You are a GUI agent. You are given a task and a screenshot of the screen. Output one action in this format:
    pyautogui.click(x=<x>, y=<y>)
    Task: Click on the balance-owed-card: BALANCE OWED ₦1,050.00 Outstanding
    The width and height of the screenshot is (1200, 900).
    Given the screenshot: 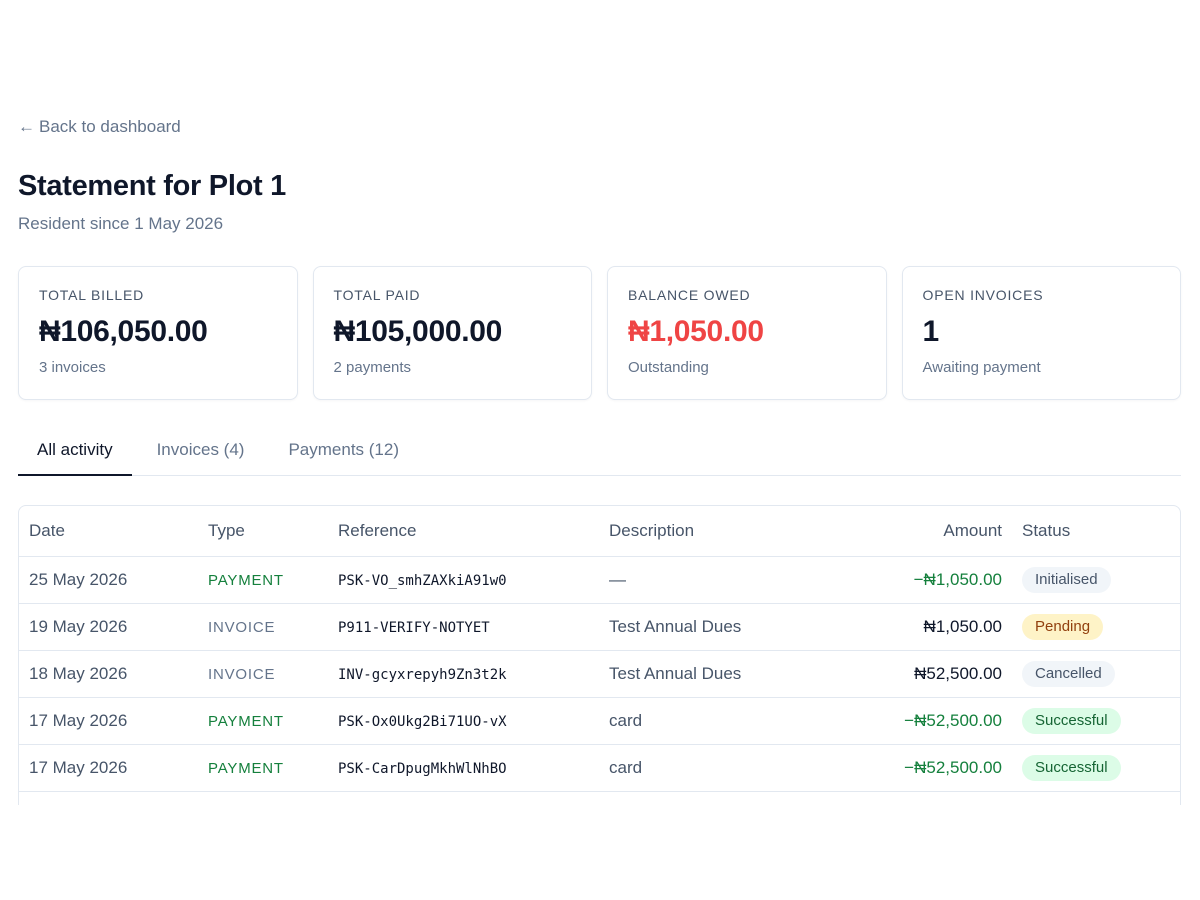 What is the action you would take?
    pyautogui.click(x=747, y=333)
    